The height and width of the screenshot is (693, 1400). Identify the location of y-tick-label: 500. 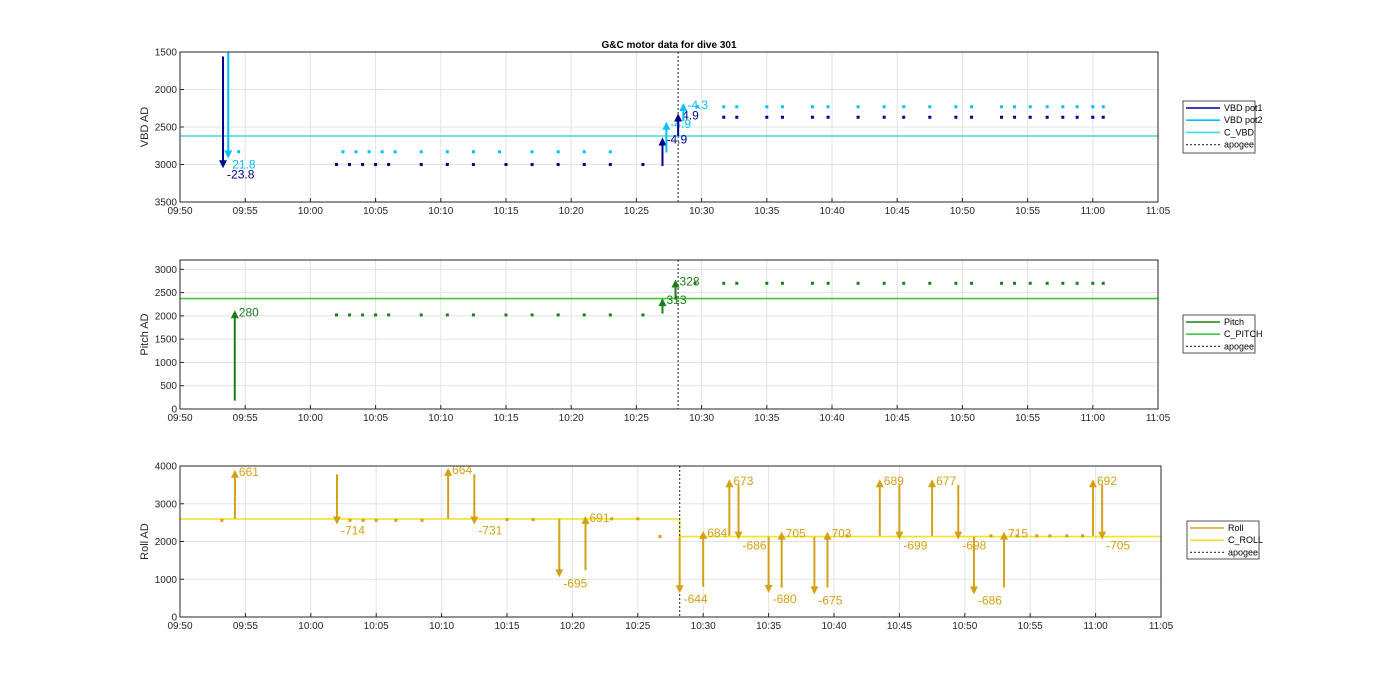
(168, 386).